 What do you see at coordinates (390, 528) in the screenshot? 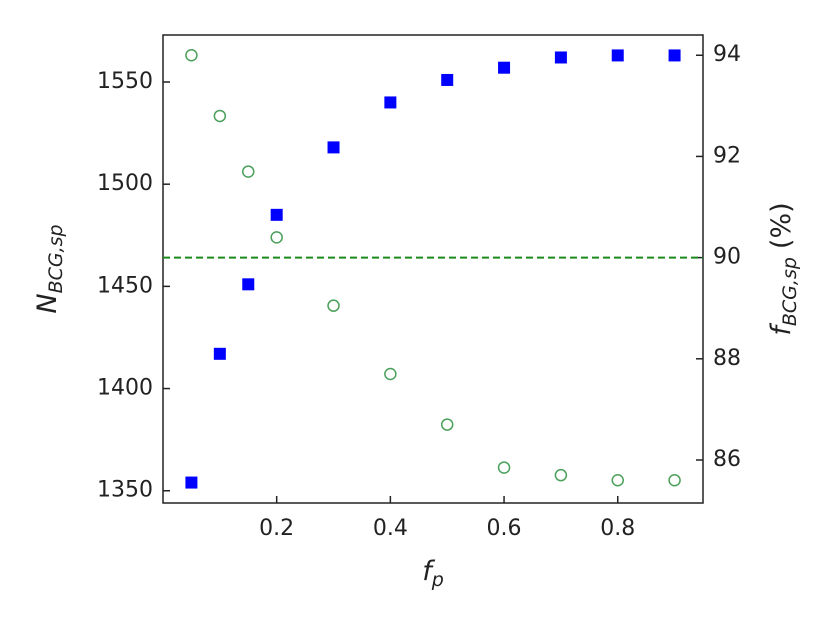
I see `x-tick-label: 0.4` at bounding box center [390, 528].